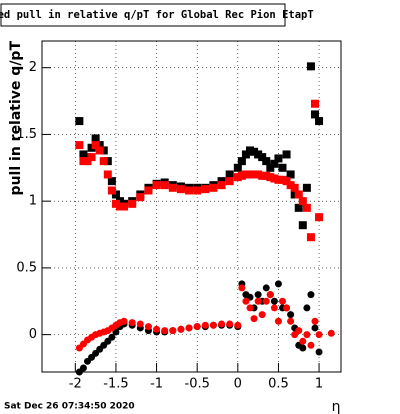 Image resolution: width=400 pixels, height=414 pixels. Describe the element at coordinates (33, 334) in the screenshot. I see `y-tick-label: 0` at that location.